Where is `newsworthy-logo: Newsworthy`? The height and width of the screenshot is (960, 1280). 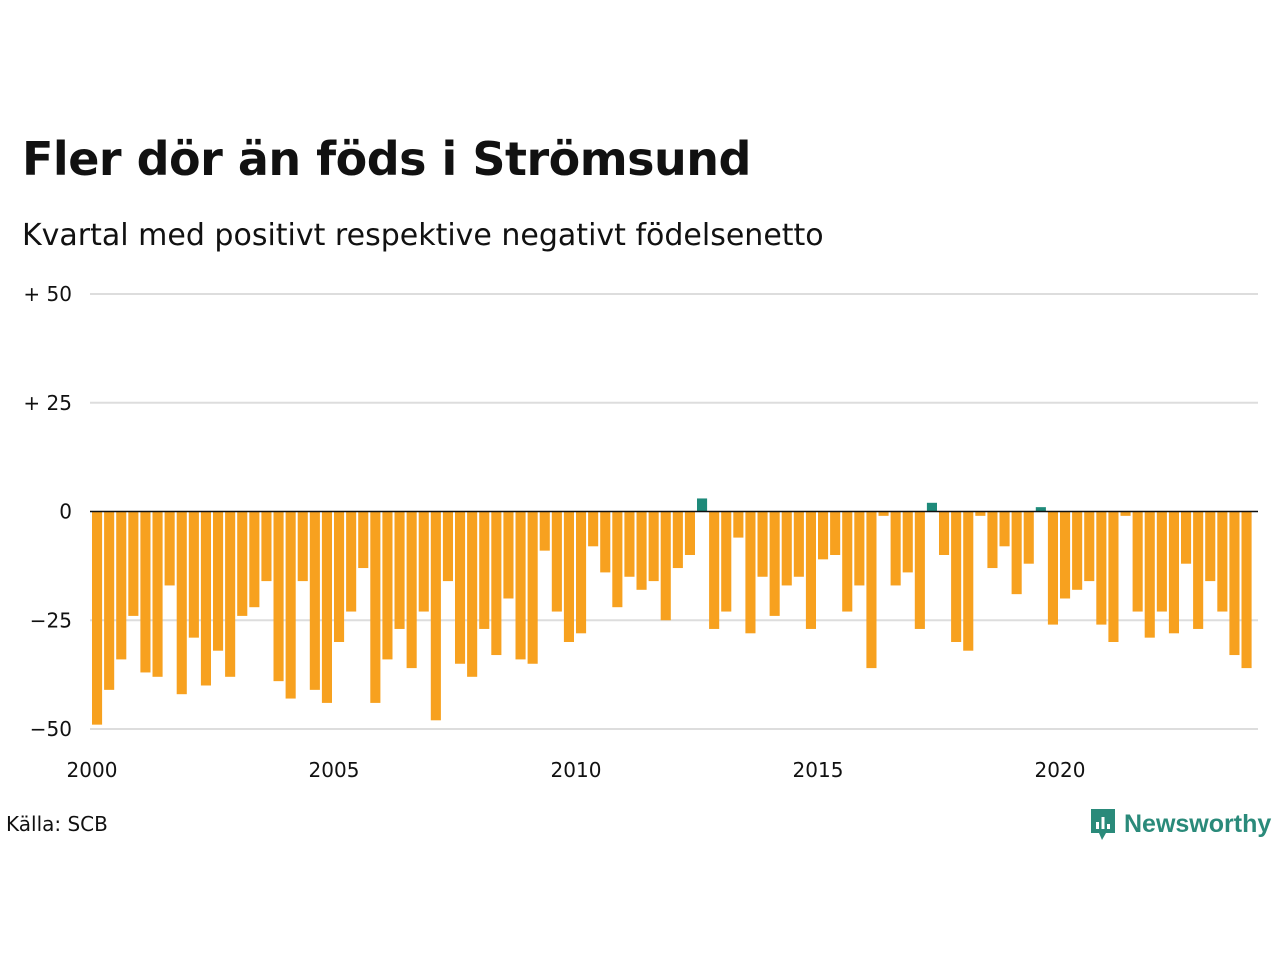
newsworthy-logo: Newsworthy is located at coordinates (1179, 824).